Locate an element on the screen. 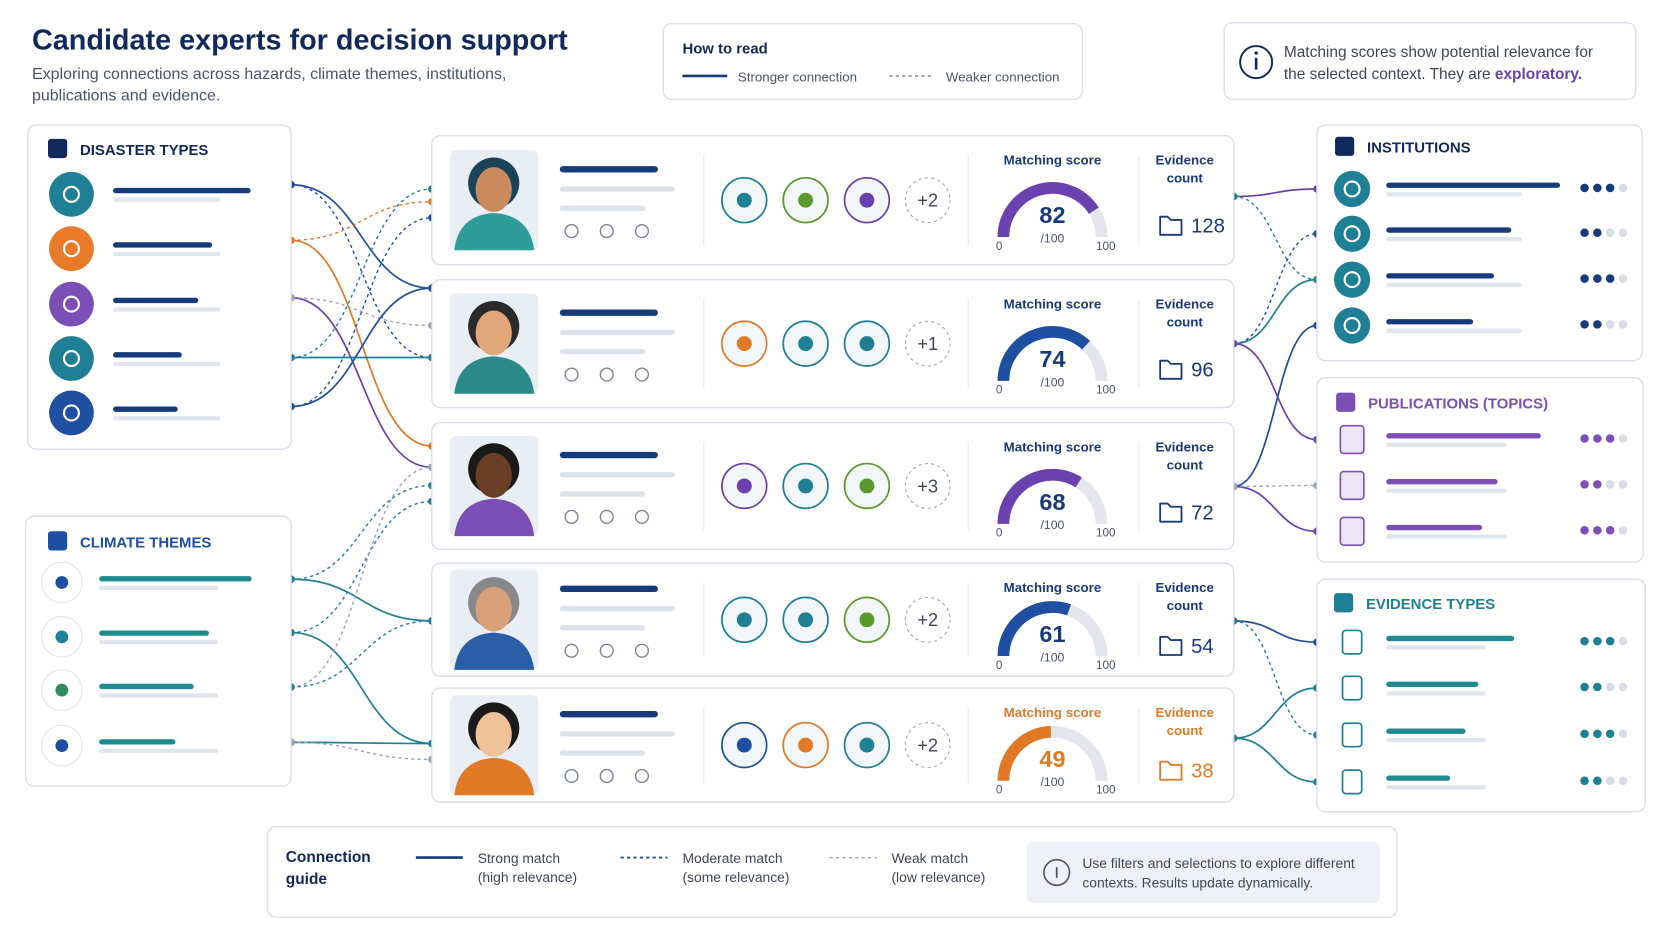  score-label: Matching score is located at coordinates (1053, 303).